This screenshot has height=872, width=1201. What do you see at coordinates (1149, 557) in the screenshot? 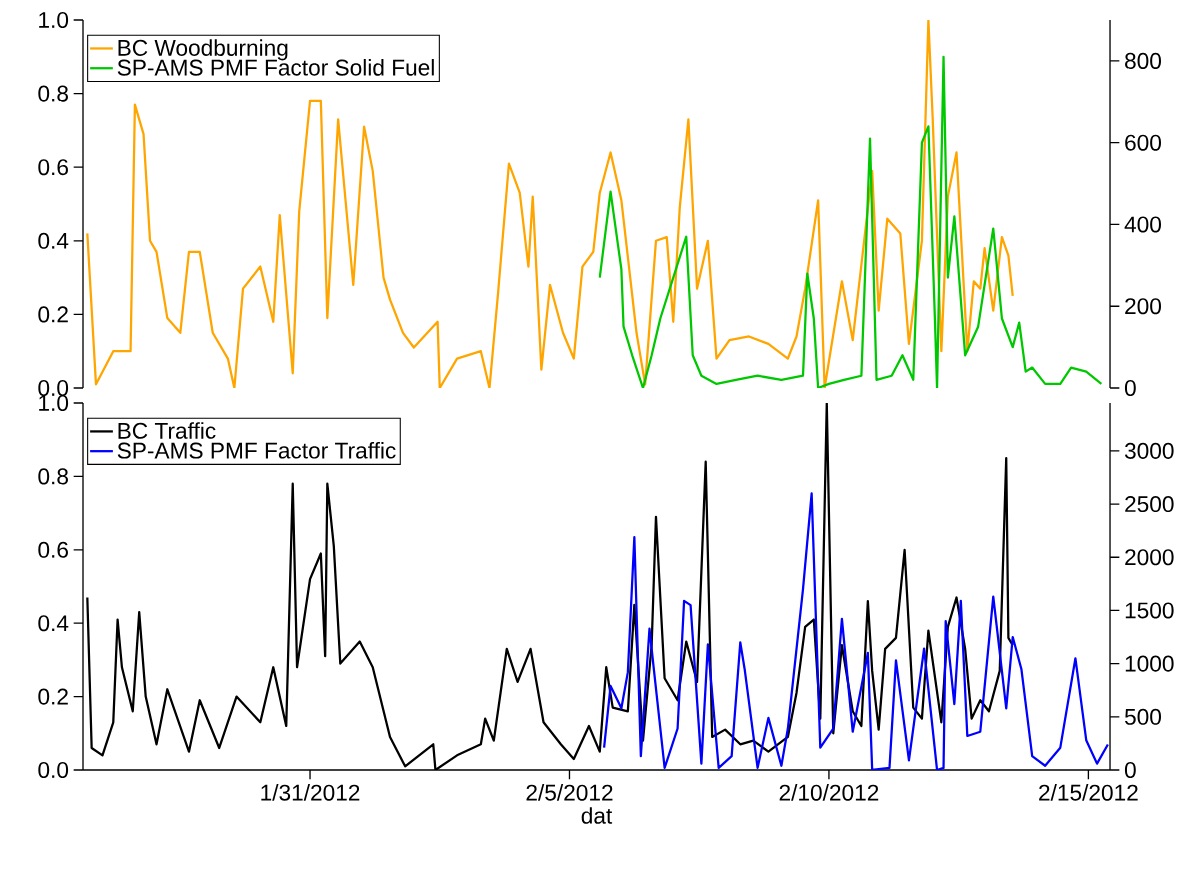
I see `y2-tick-label: 2000` at bounding box center [1149, 557].